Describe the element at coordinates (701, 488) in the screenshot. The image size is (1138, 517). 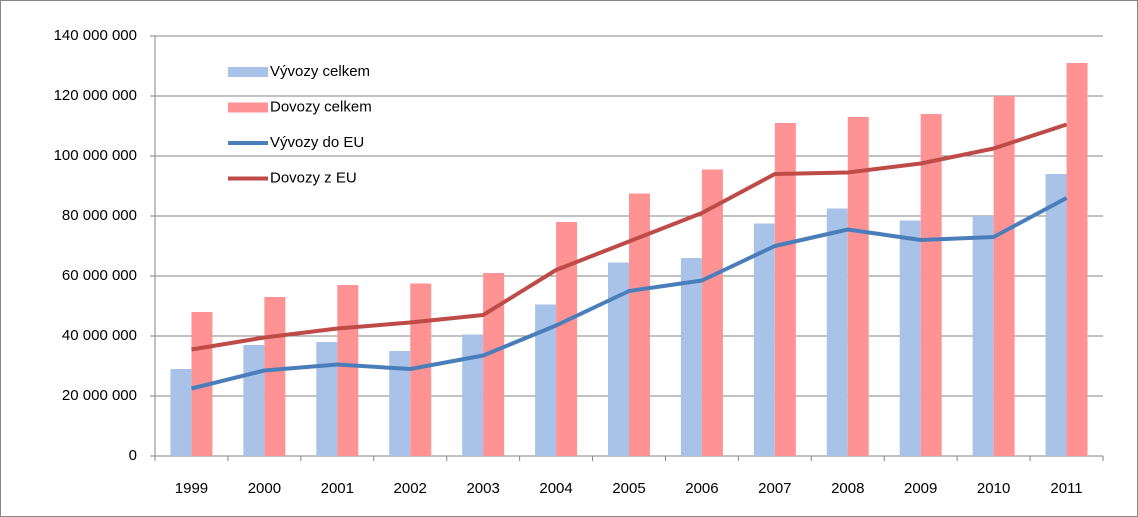
I see `x-tick-label: 2006` at that location.